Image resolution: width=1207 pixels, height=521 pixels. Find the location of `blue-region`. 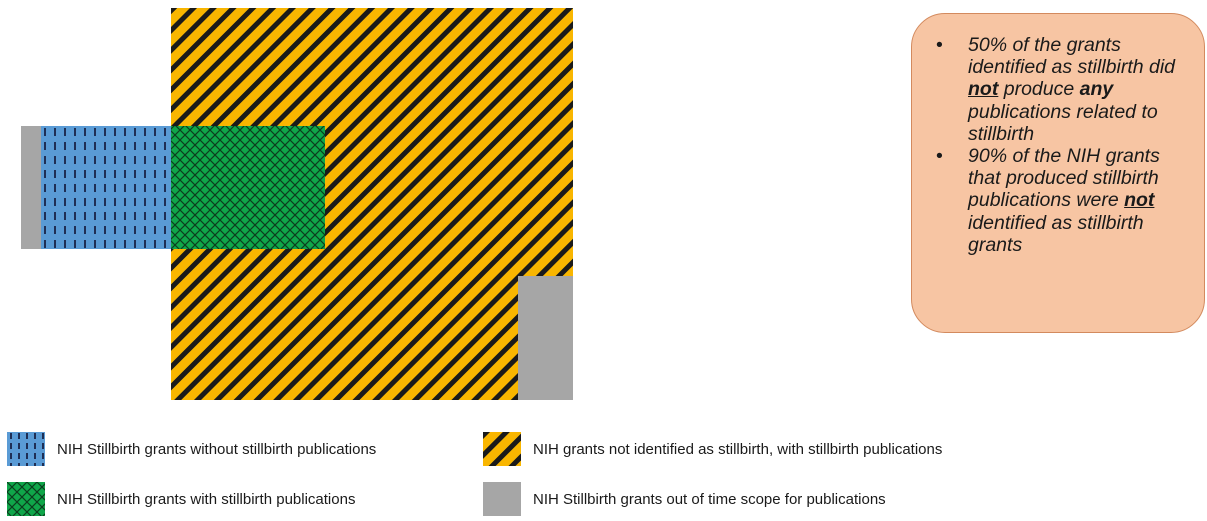

blue-region is located at coordinates (106, 187).